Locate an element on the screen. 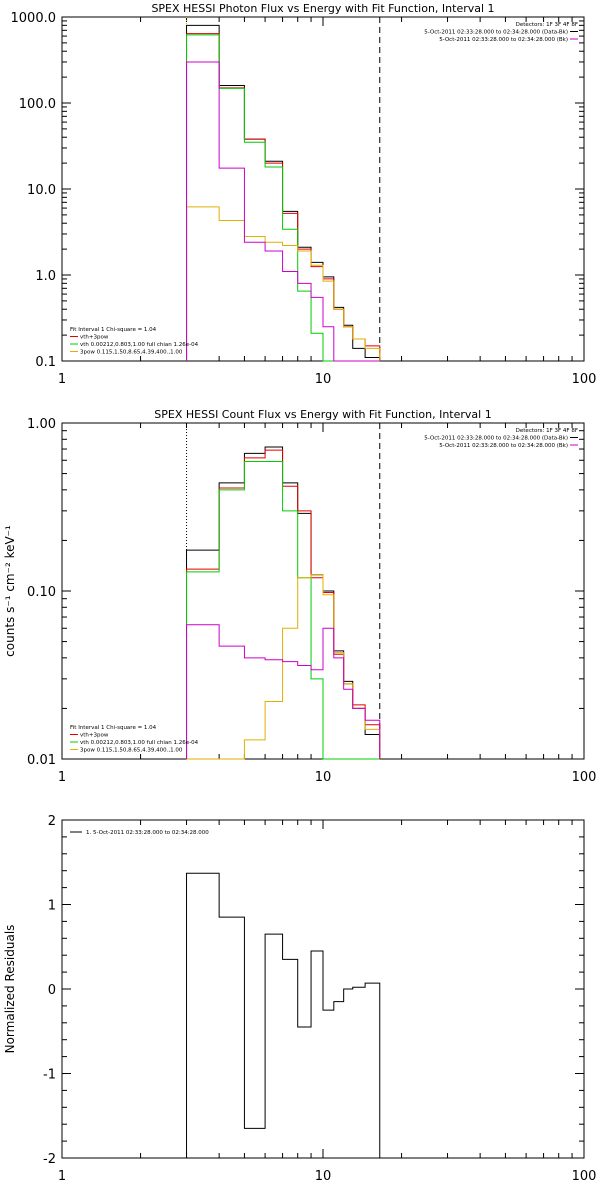 This screenshot has width=600, height=1200. y-tick-label: 1.0 is located at coordinates (45, 276).